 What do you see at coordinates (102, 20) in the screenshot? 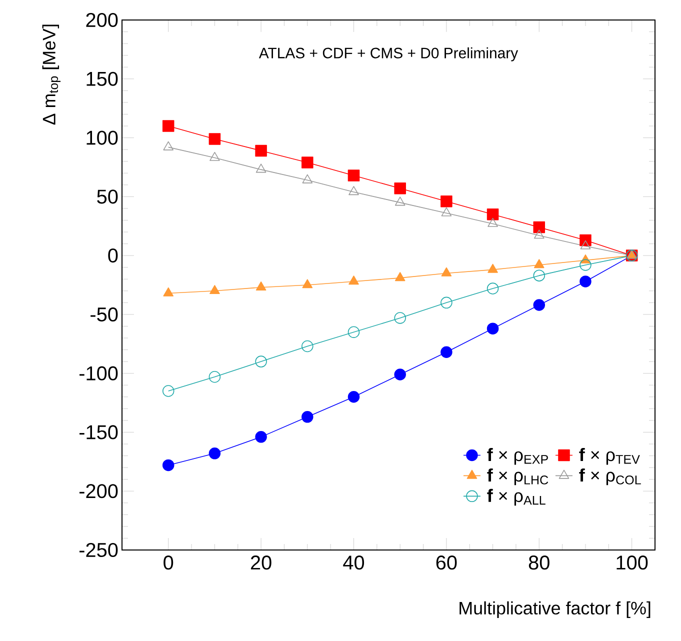
I see `y-tick-label: 200` at bounding box center [102, 20].